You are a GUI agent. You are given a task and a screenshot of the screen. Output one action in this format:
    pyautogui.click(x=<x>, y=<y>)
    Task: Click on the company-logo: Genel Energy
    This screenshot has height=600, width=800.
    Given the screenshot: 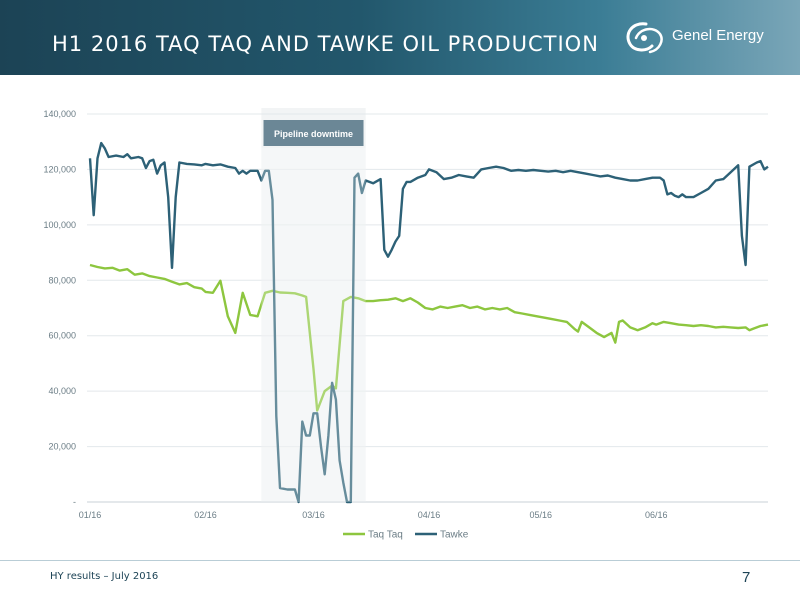 What is the action you would take?
    pyautogui.click(x=700, y=38)
    